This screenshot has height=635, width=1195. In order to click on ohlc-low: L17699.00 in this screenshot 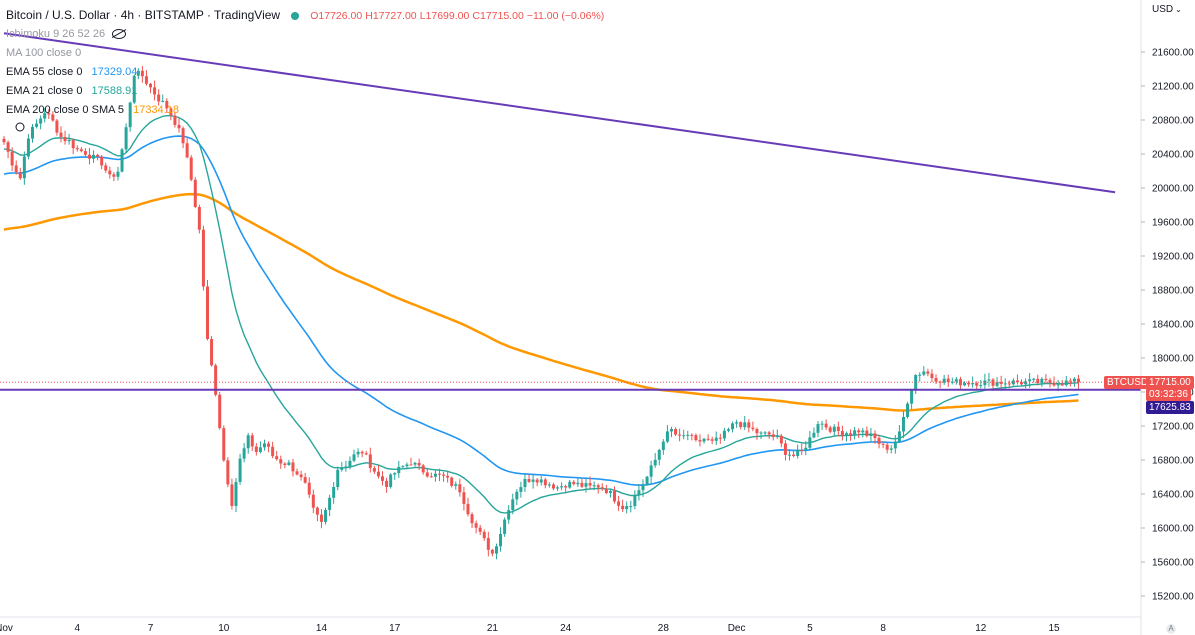, I will do `click(444, 16)`.